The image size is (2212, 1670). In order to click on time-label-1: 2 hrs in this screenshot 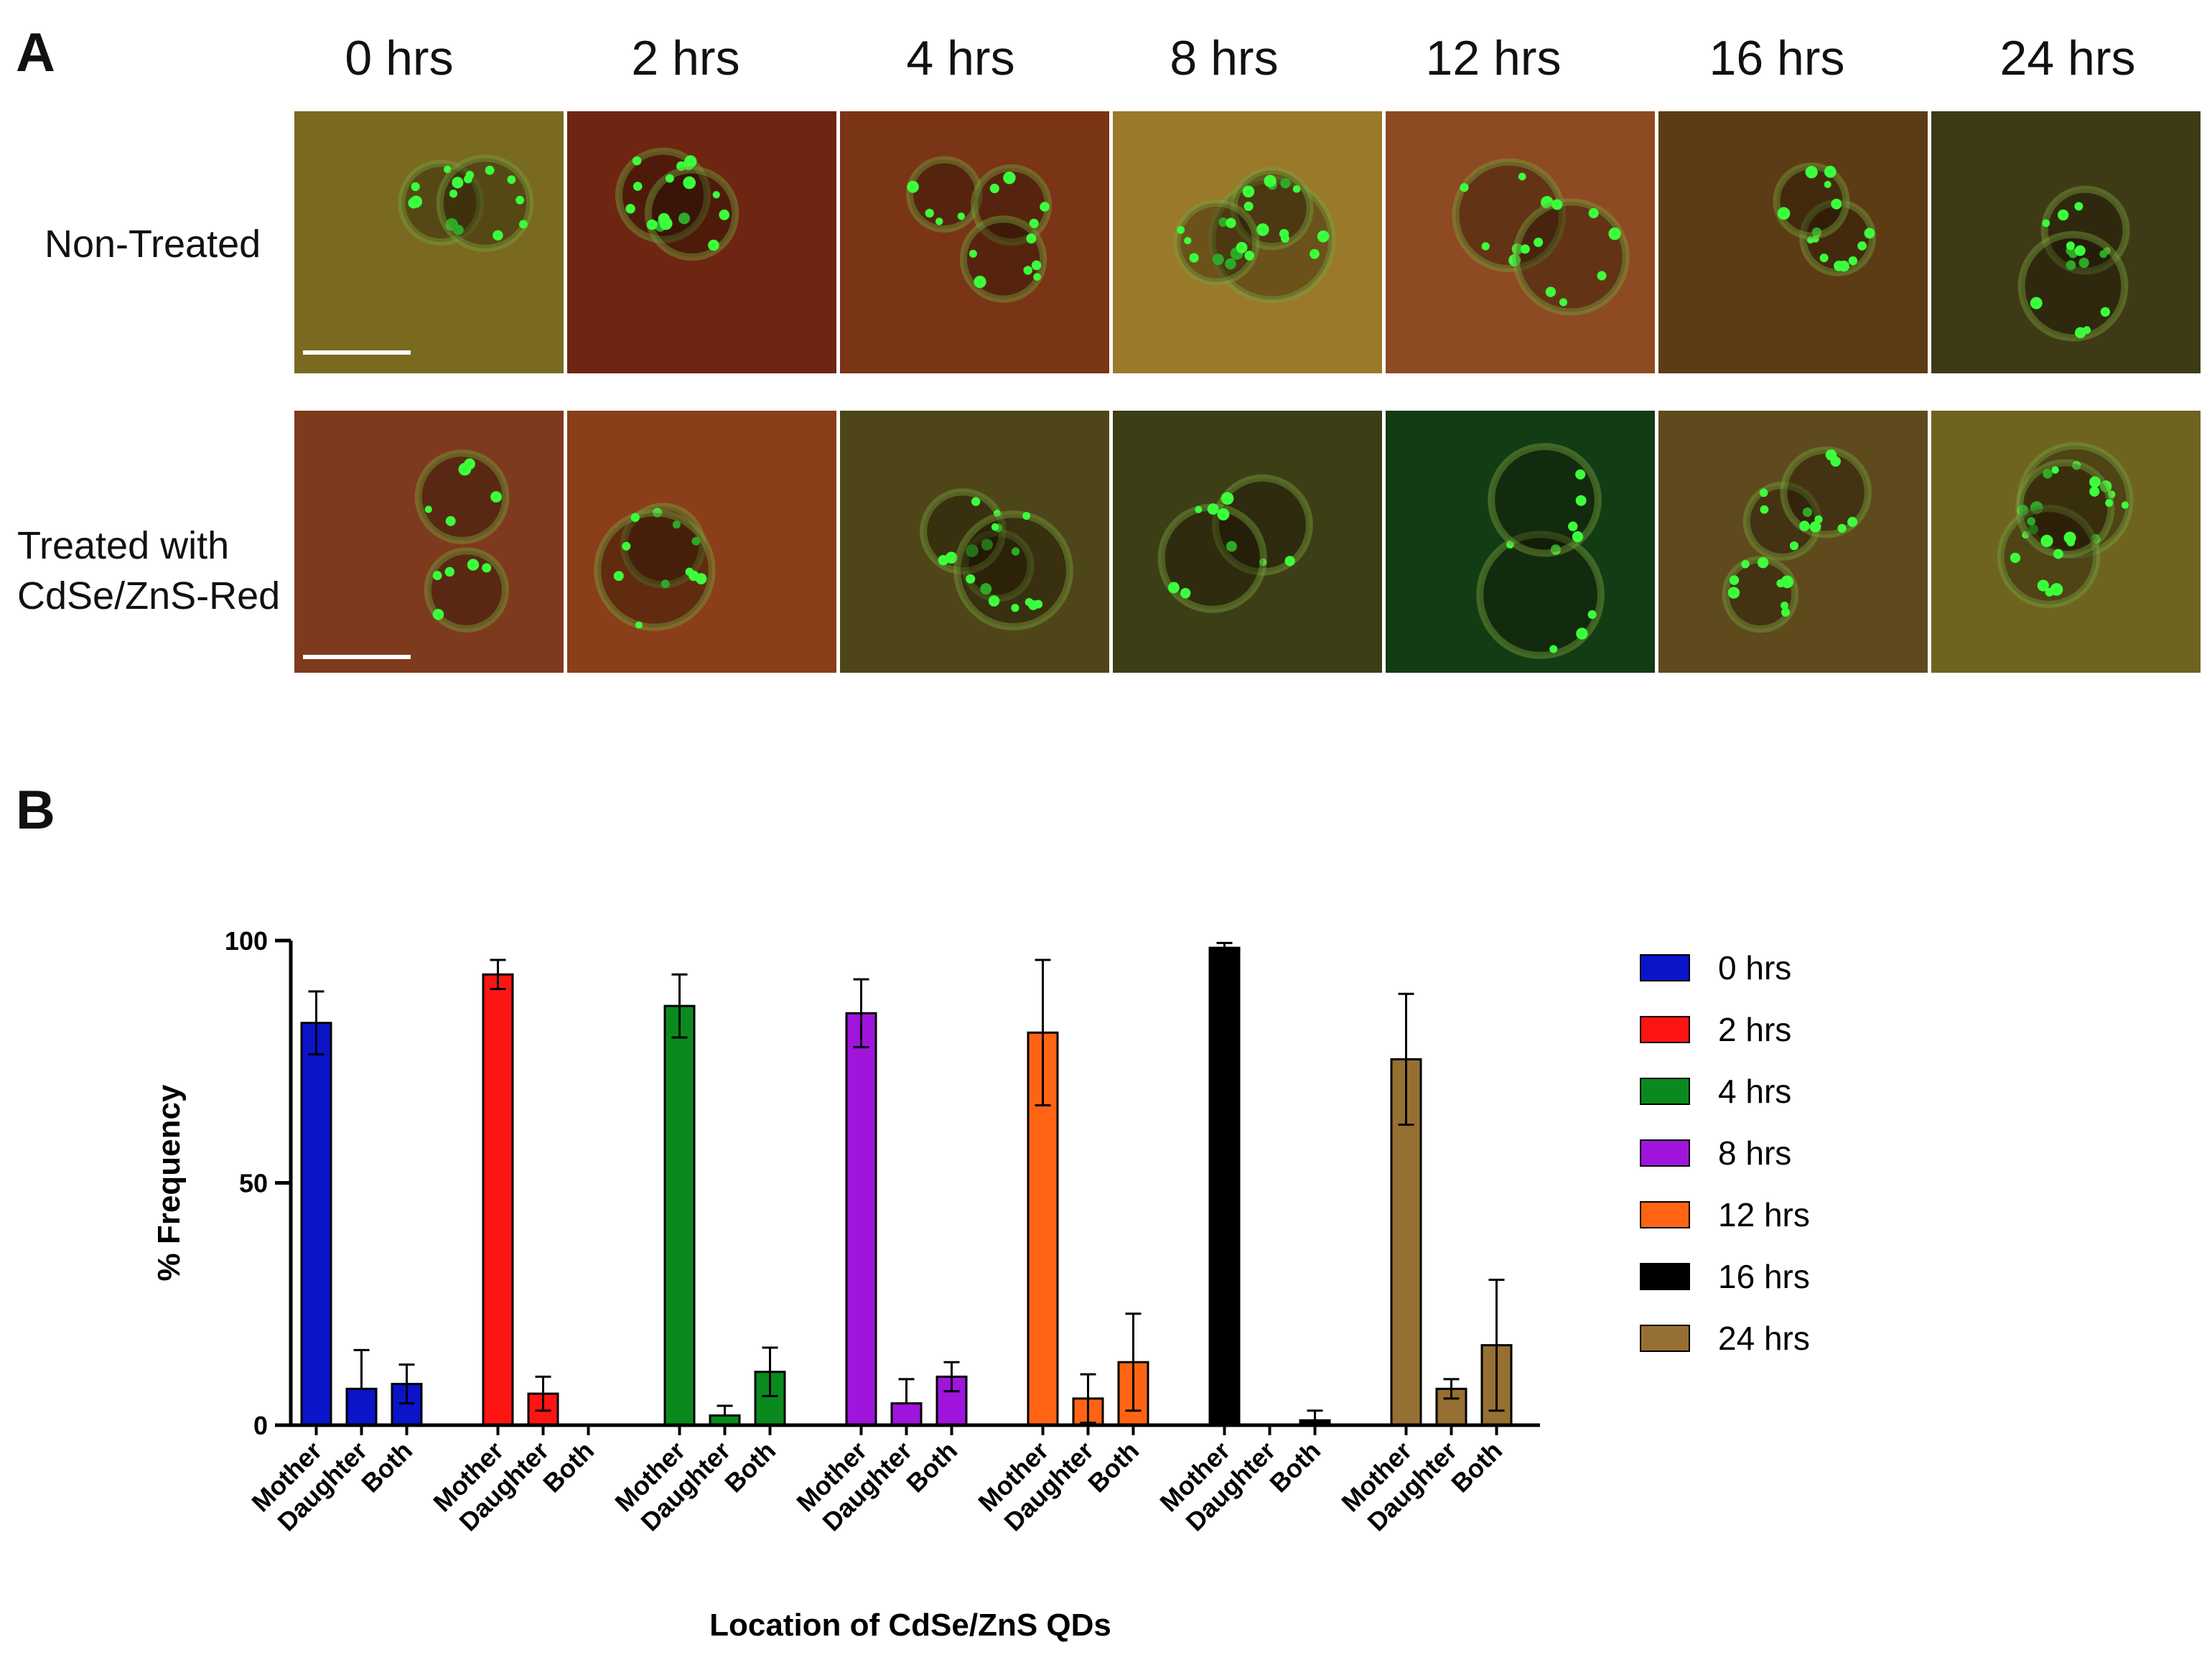, I will do `click(685, 58)`.